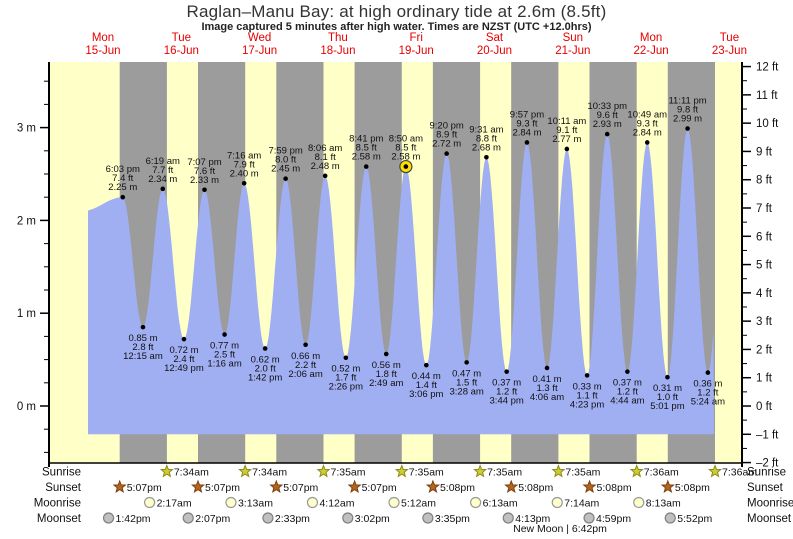 Image resolution: width=793 pixels, height=539 pixels. Describe the element at coordinates (224, 346) in the screenshot. I see `low-tide-m: 0.77 m` at that location.